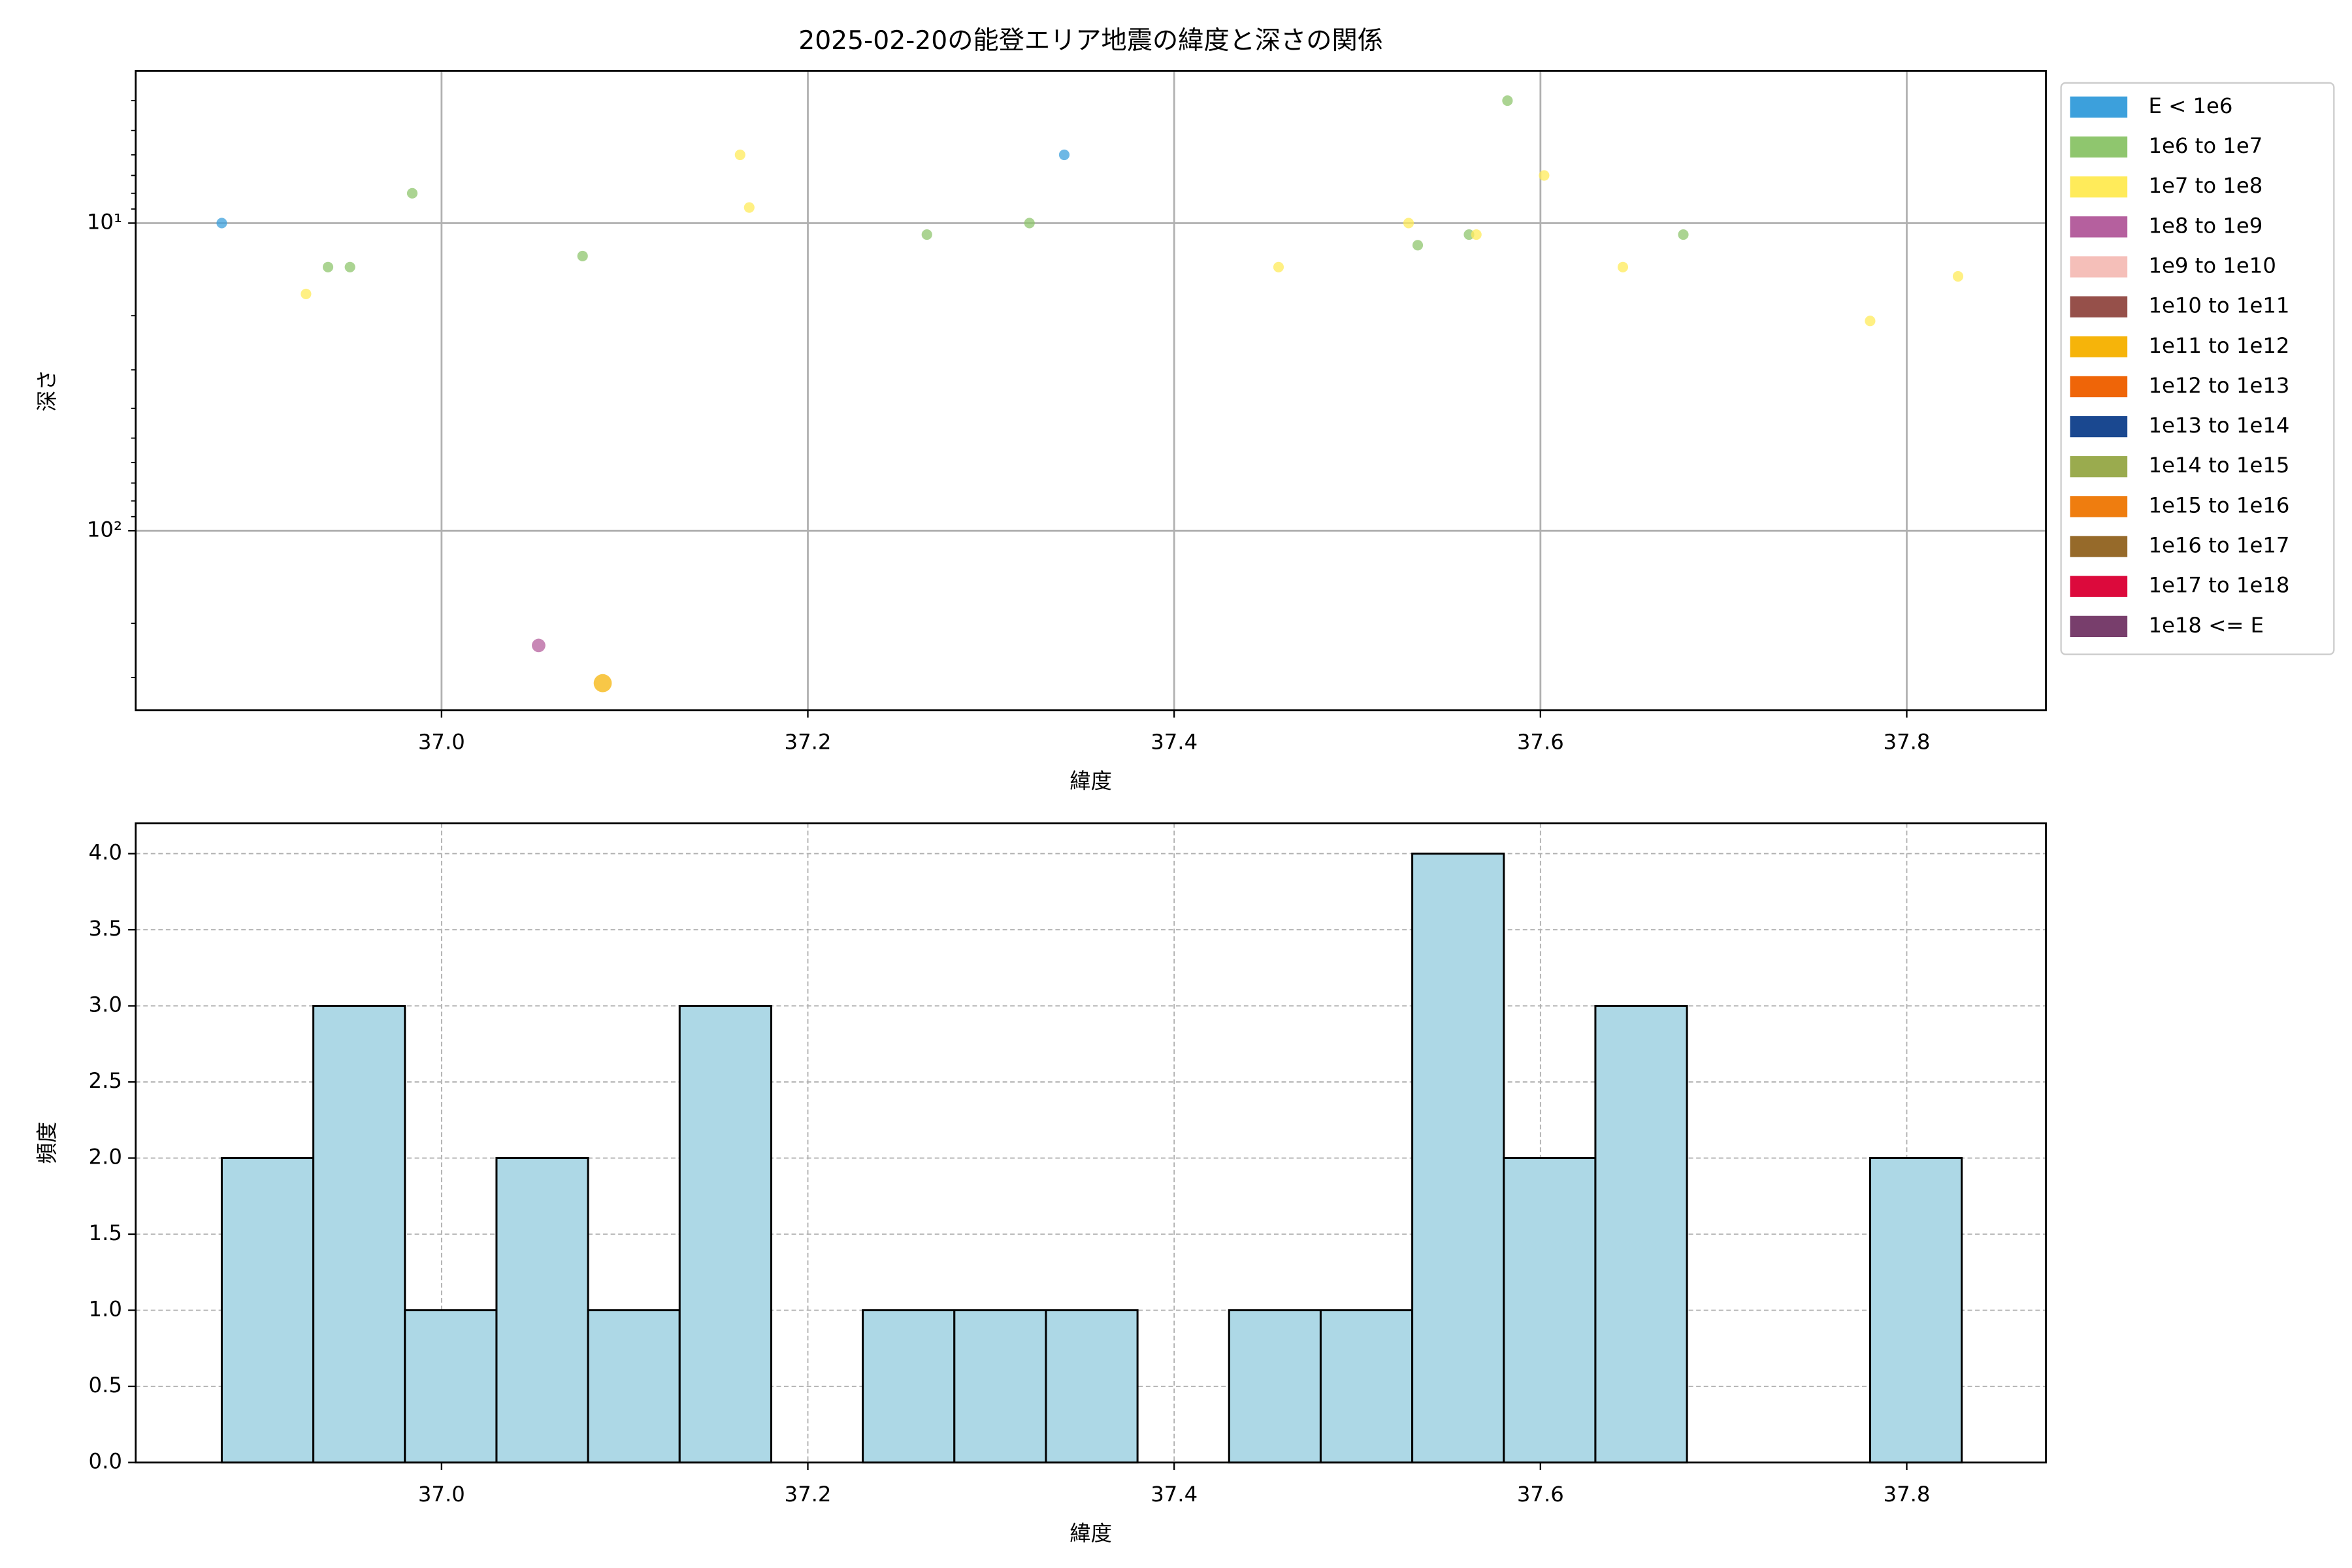 This screenshot has width=2352, height=1568. What do you see at coordinates (105, 1004) in the screenshot?
I see `y-tick-label: 3.0` at bounding box center [105, 1004].